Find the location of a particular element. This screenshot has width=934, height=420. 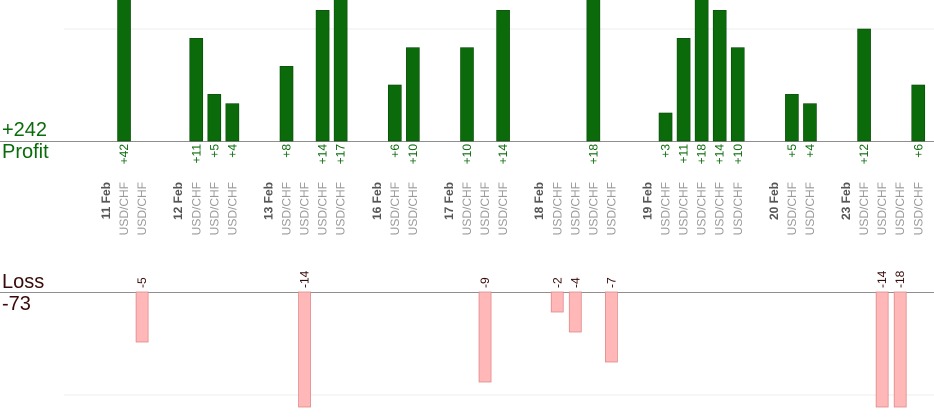

date-label: 11 Feb is located at coordinates (106, 200).